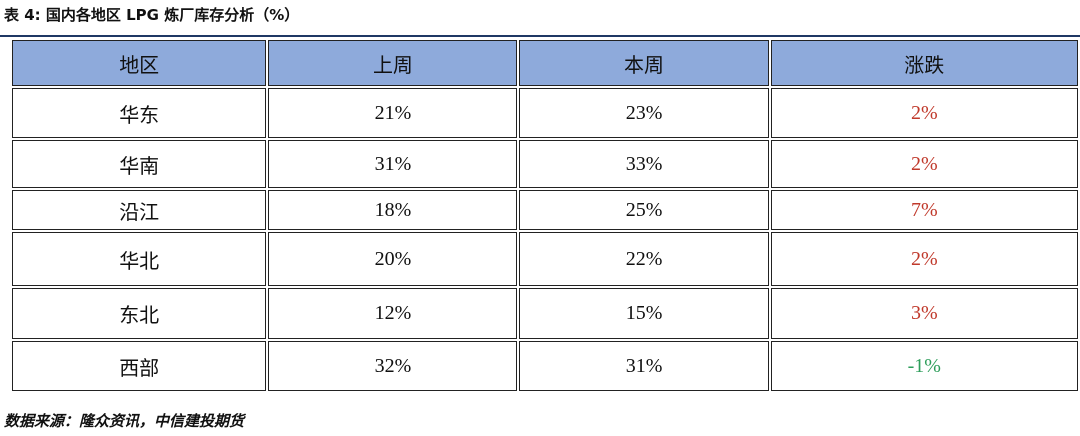 This screenshot has height=436, width=1080. I want to click on region-cell: 华东, so click(139, 113).